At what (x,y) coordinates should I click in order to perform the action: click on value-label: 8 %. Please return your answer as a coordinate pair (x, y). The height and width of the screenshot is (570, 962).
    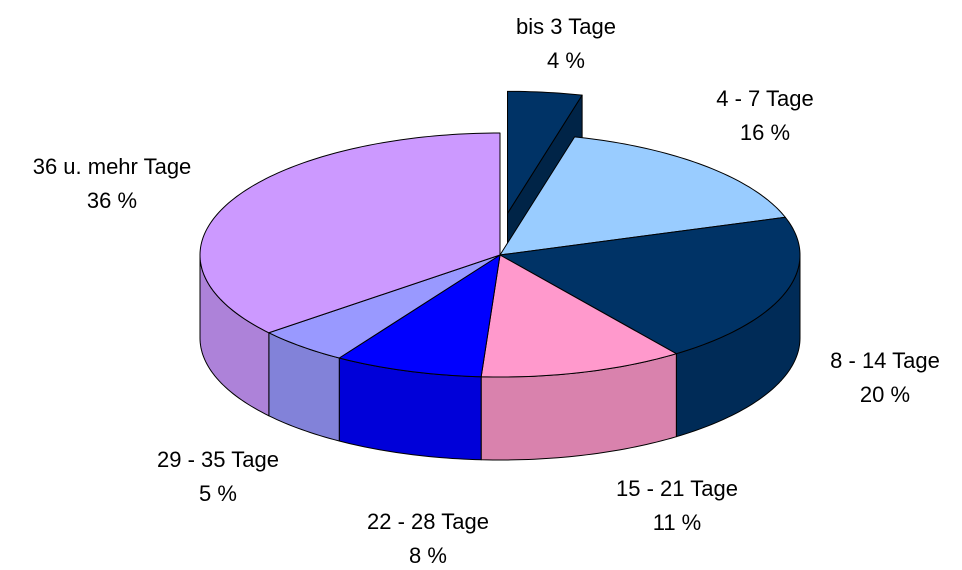
    Looking at the image, I should click on (428, 555).